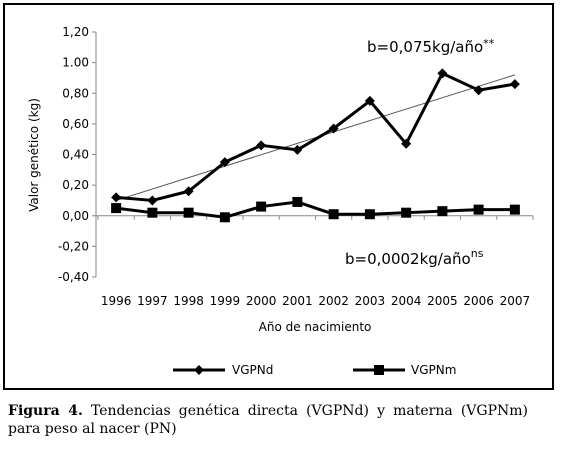 The height and width of the screenshot is (455, 565). I want to click on legend-label-vgpnd: VGPNd, so click(252, 370).